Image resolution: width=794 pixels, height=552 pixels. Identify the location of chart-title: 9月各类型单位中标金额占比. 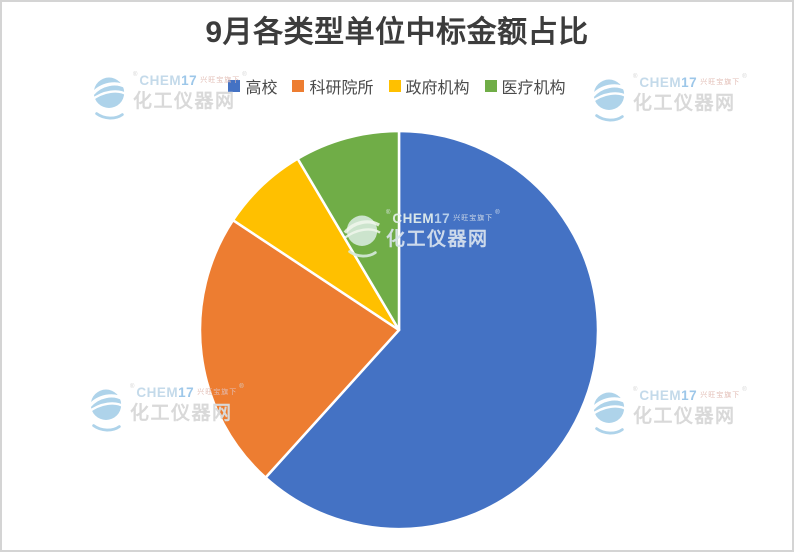
(397, 32).